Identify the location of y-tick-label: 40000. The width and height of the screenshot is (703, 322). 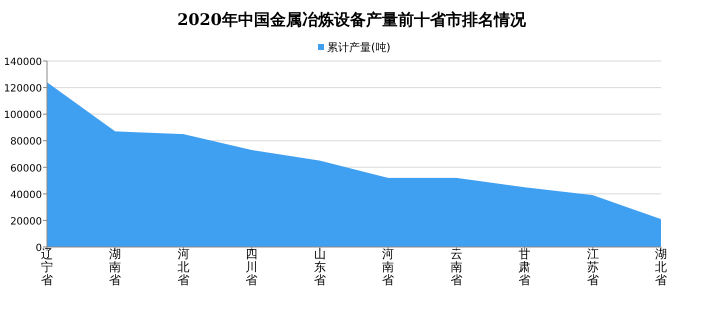
(26, 195).